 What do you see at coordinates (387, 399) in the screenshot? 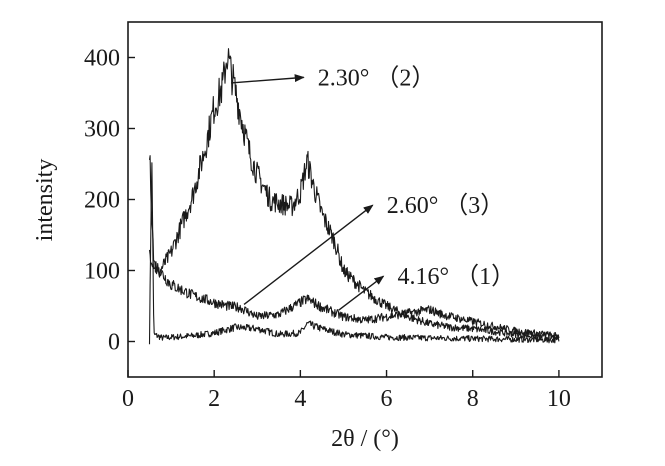
I see `x-tick-label: 6` at bounding box center [387, 399].